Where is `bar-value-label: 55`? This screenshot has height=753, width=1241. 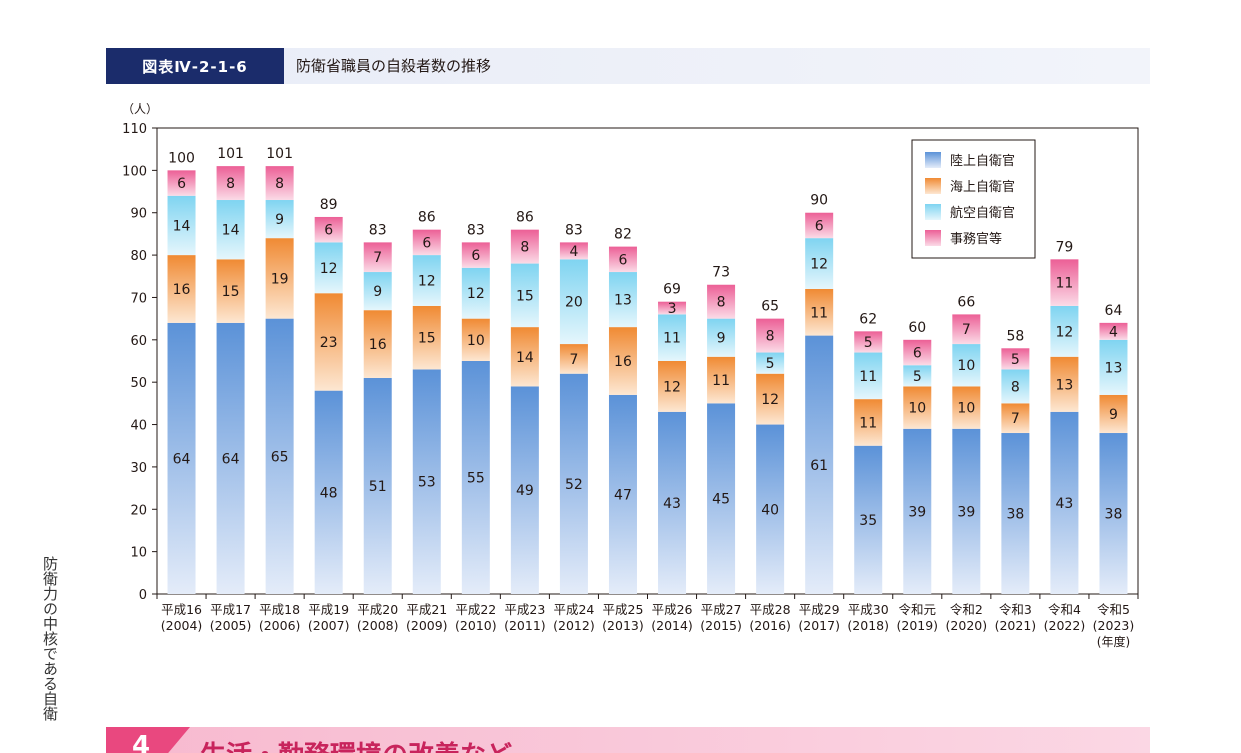 bar-value-label: 55 is located at coordinates (476, 479).